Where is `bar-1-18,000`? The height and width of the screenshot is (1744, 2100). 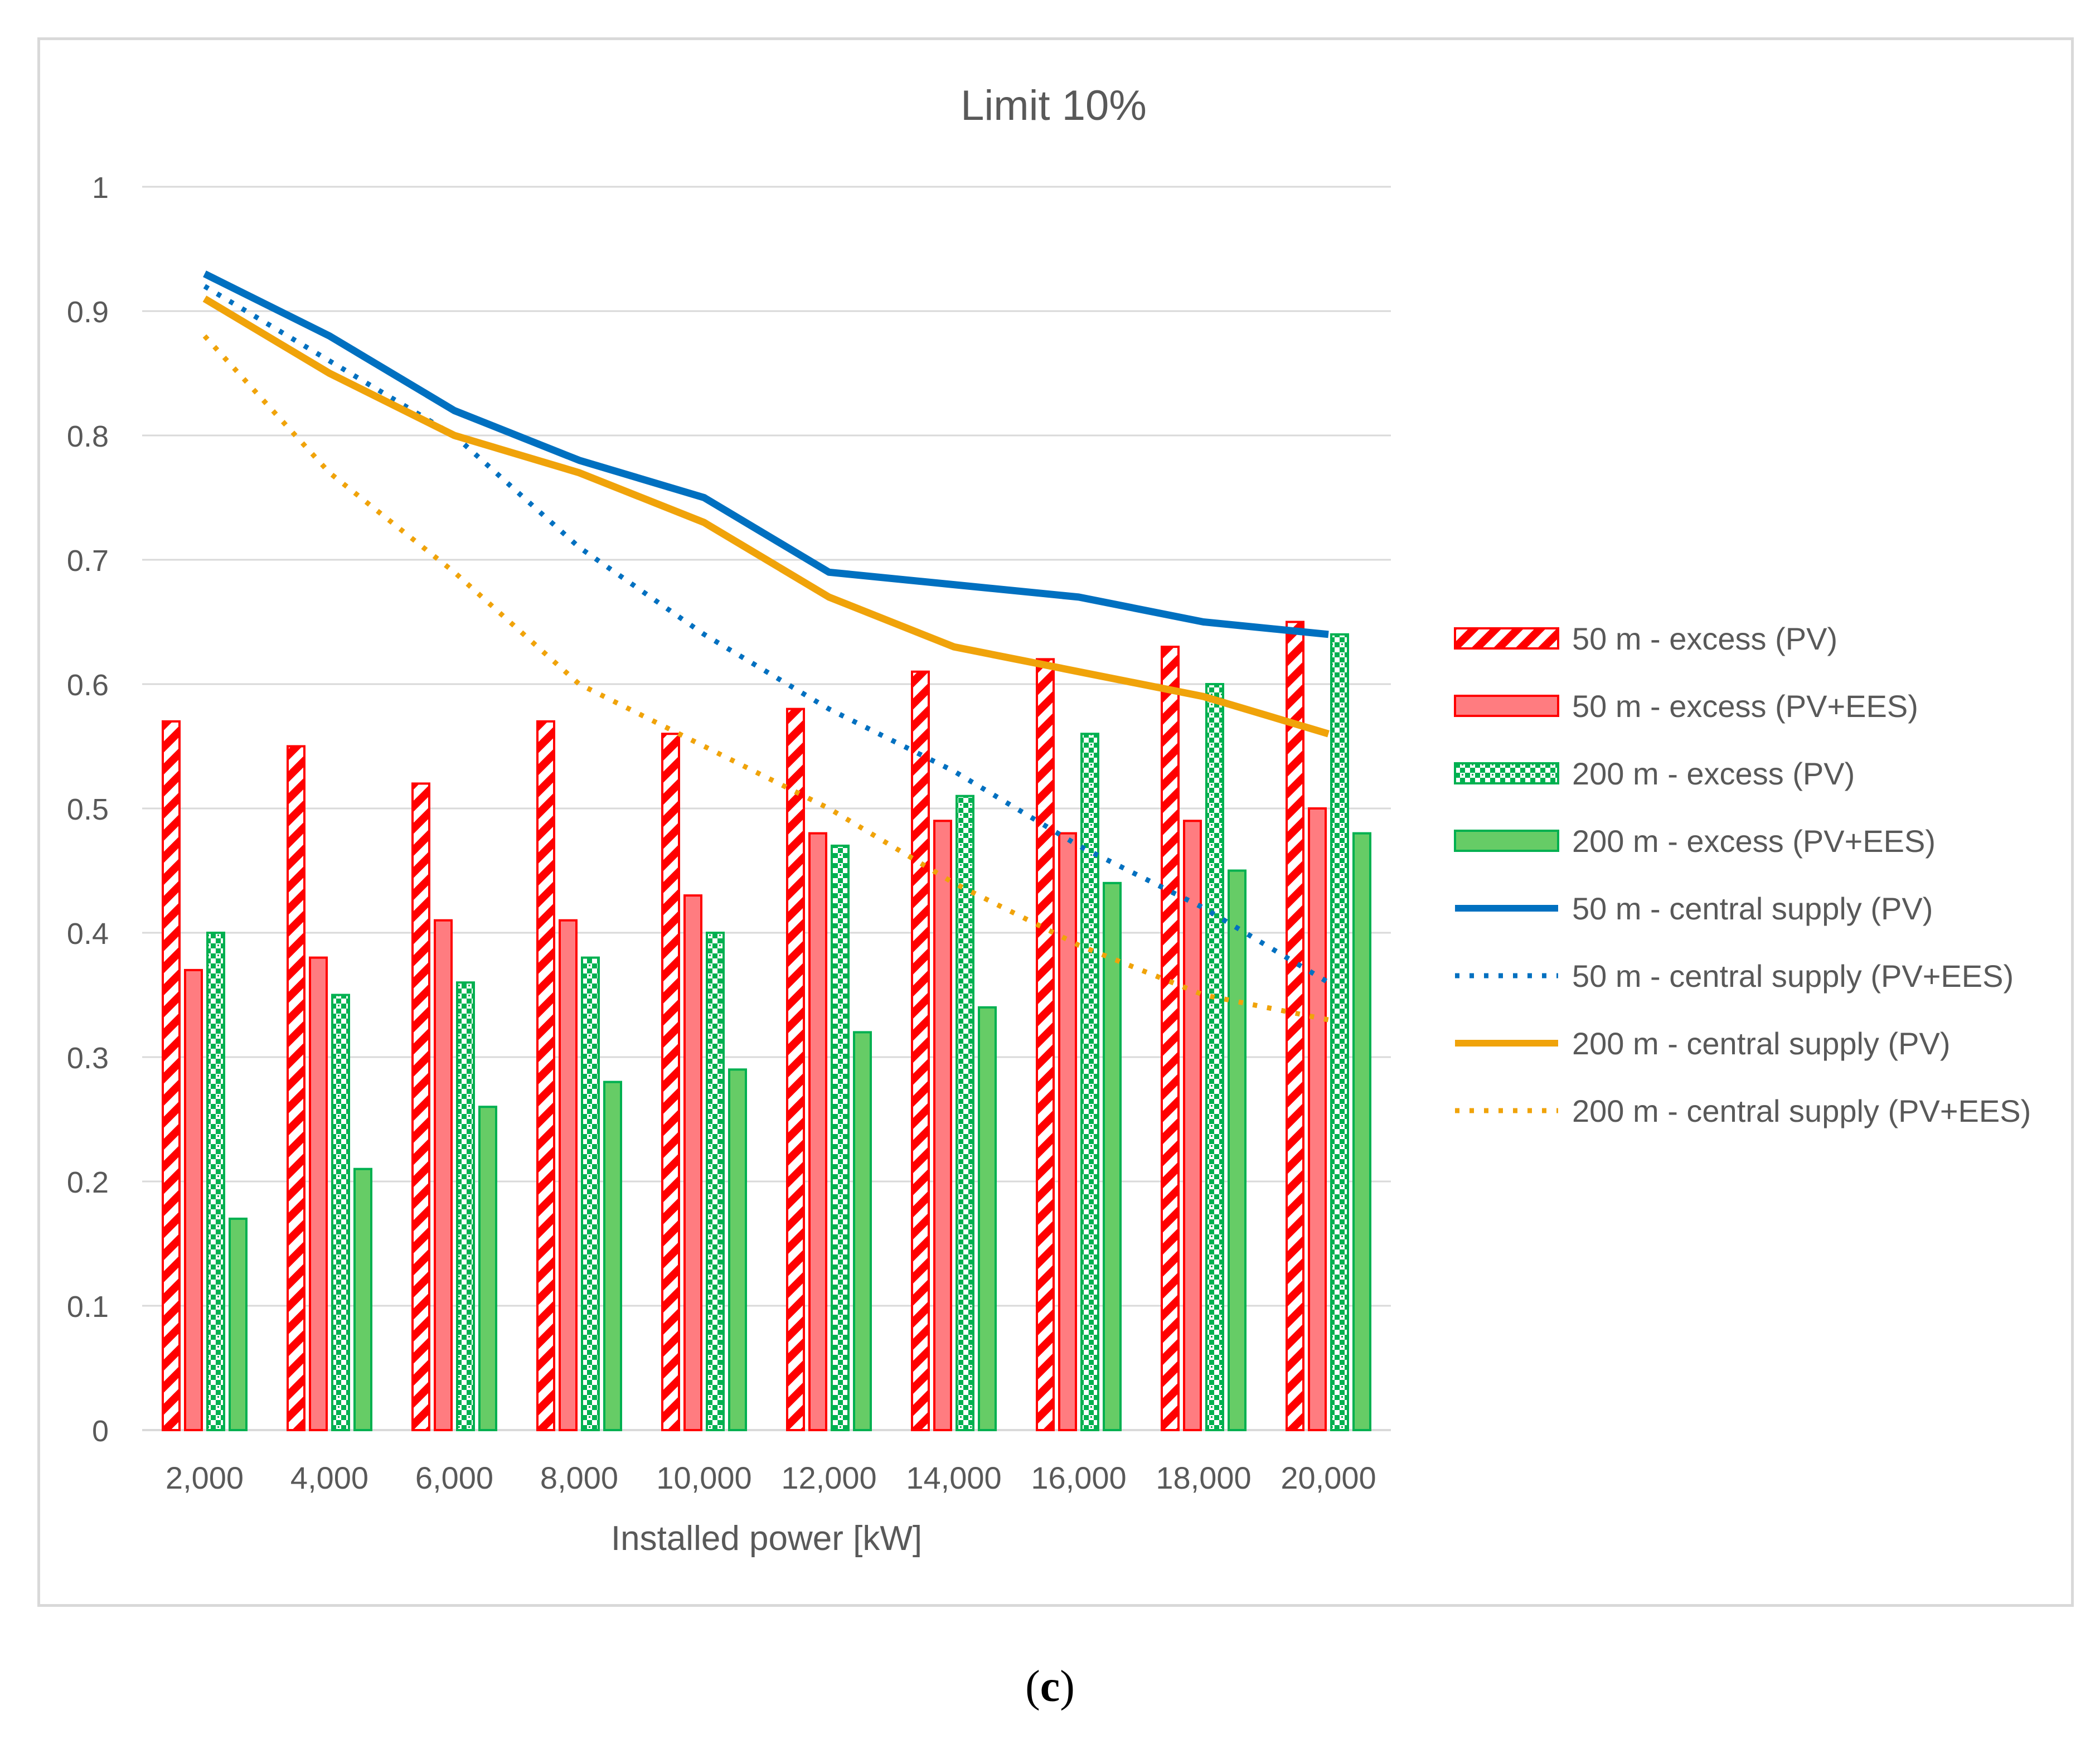 bar-1-18,000 is located at coordinates (1170, 1038).